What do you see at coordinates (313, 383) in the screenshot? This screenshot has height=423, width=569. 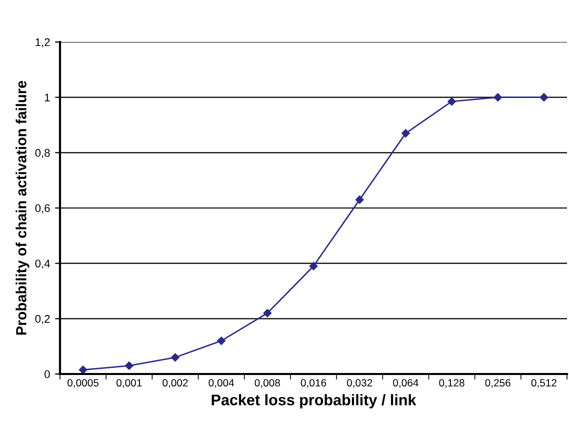 I see `x-tick-label: 0,016` at bounding box center [313, 383].